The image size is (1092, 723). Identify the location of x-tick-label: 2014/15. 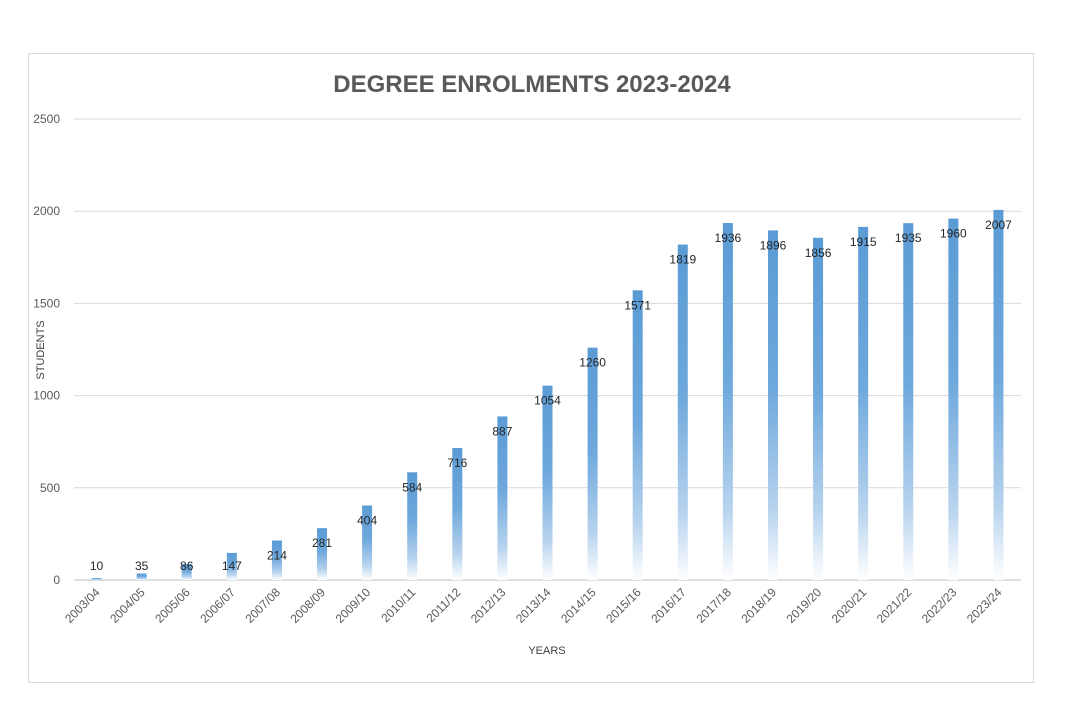
(578, 605).